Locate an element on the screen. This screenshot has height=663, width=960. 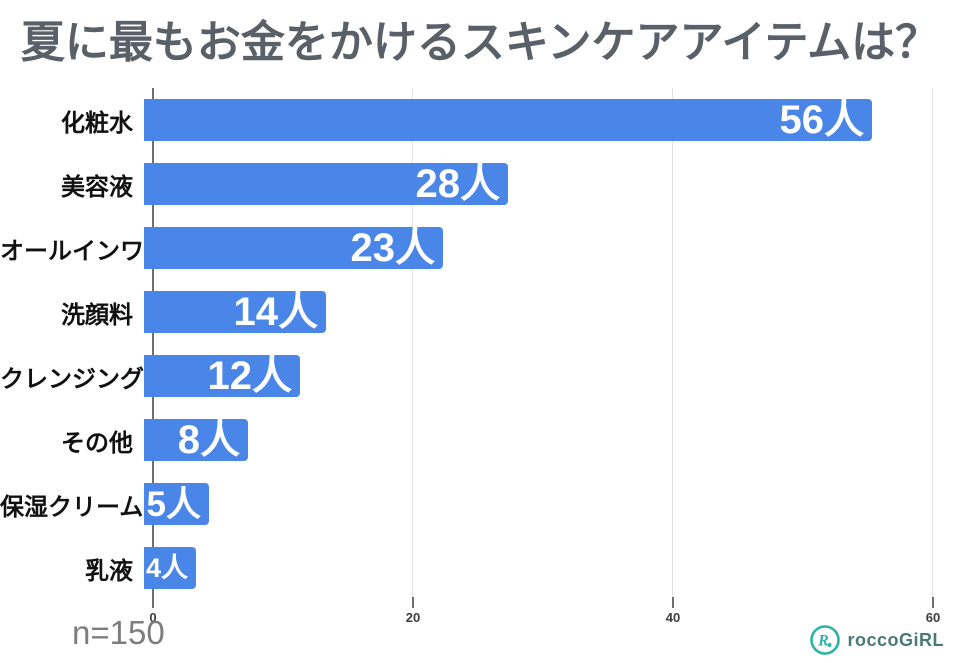
bar: 4人 is located at coordinates (170, 568).